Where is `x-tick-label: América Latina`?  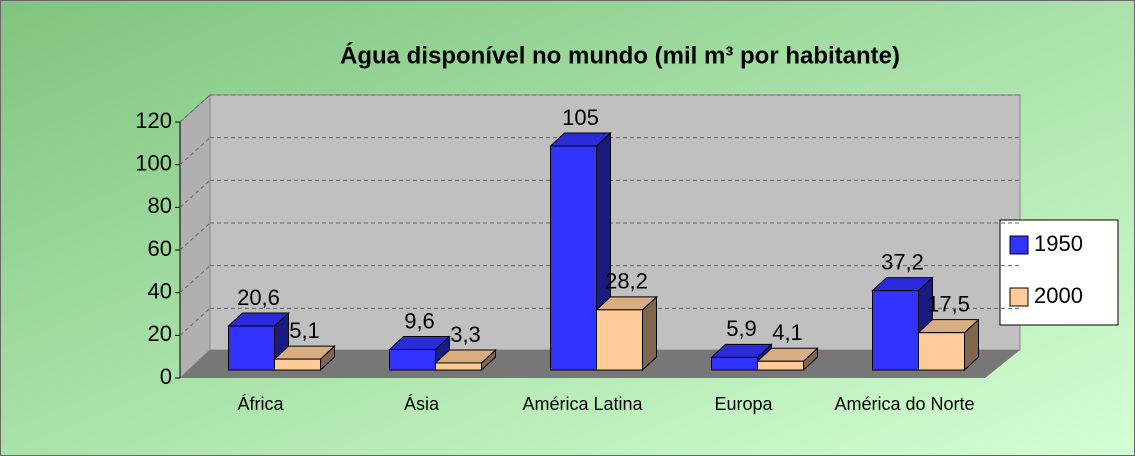 x-tick-label: América Latina is located at coordinates (582, 404).